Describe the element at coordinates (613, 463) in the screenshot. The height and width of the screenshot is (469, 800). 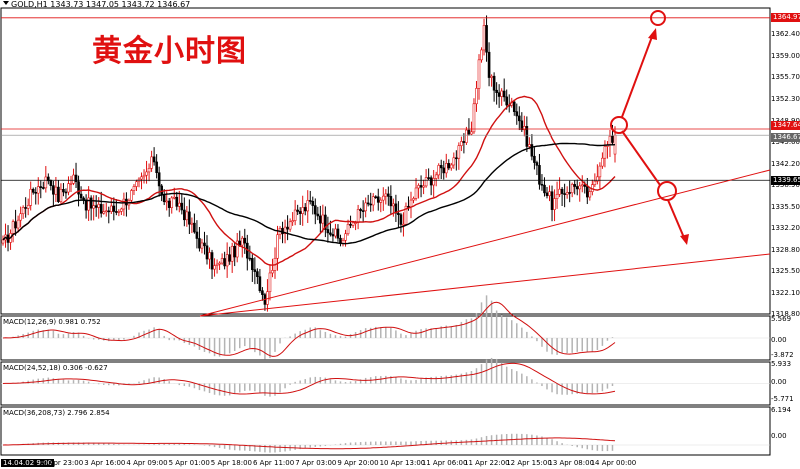
I see `time-tick-label: 14 Apr 00:00` at that location.